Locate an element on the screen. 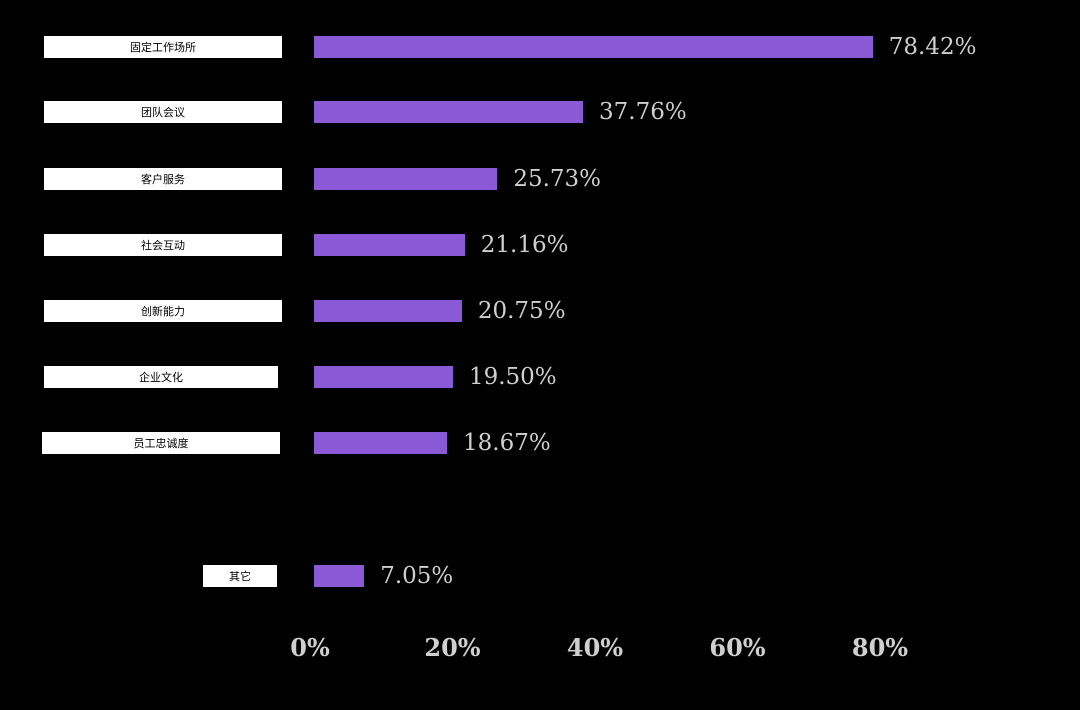  value-label: 21.16% is located at coordinates (524, 245).